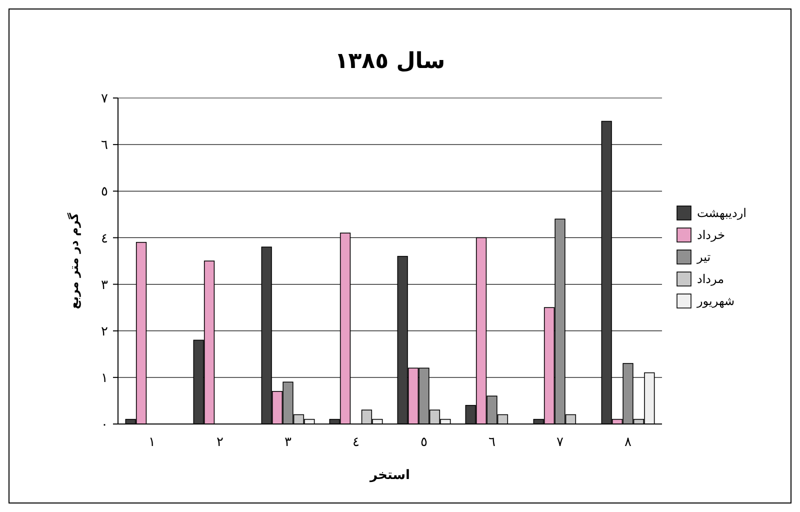 Image resolution: width=800 pixels, height=512 pixels. Describe the element at coordinates (288, 442) in the screenshot. I see `x-tick-label: ٣` at that location.